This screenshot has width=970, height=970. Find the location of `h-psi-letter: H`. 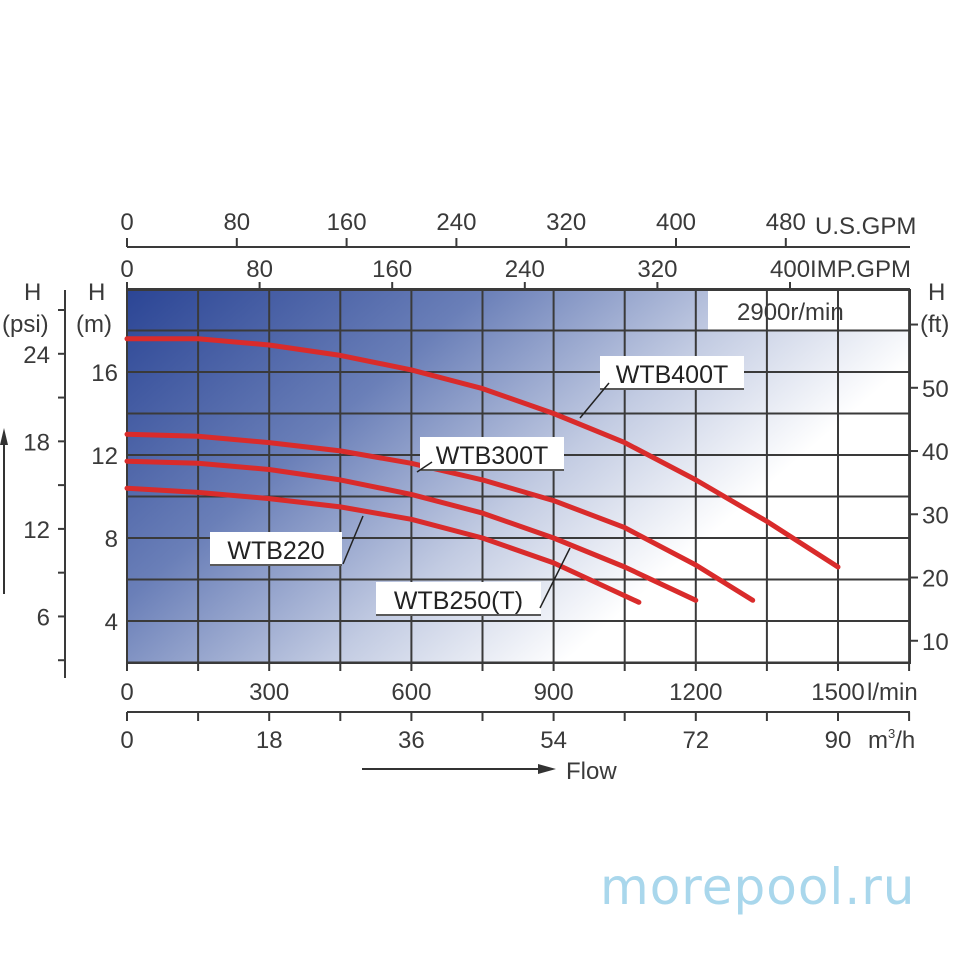

h-psi-letter: H is located at coordinates (32, 292).